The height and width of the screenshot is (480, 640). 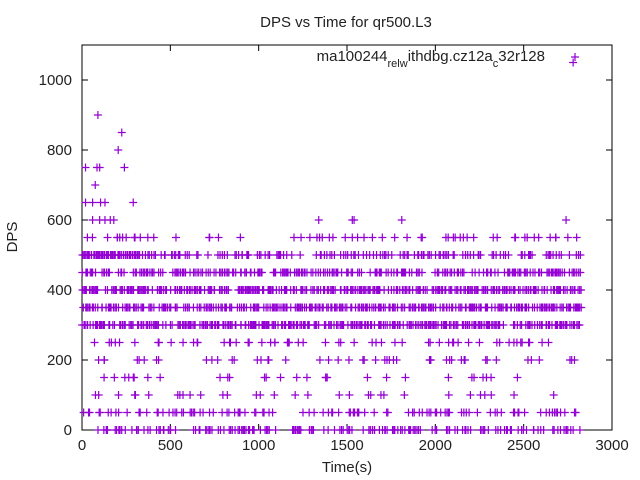 What do you see at coordinates (346, 445) in the screenshot?
I see `x-tick-label: 1500` at bounding box center [346, 445].